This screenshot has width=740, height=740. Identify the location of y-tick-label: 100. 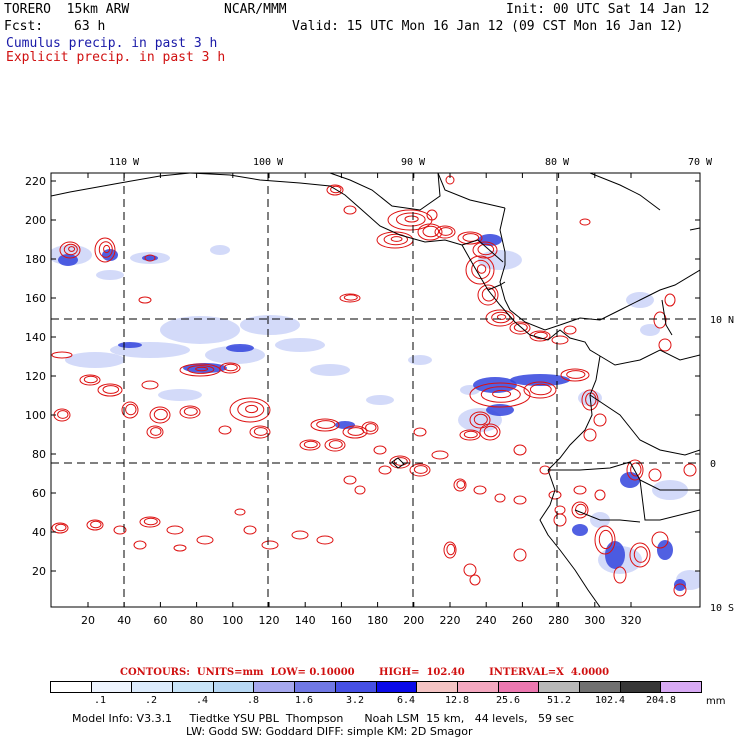
(35, 415).